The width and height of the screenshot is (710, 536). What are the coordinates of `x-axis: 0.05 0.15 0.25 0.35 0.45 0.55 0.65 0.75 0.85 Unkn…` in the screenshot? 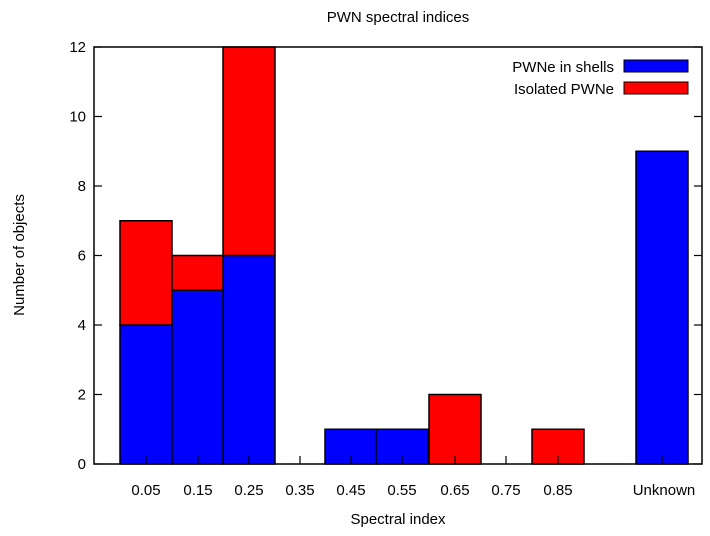 It's located at (413, 477).